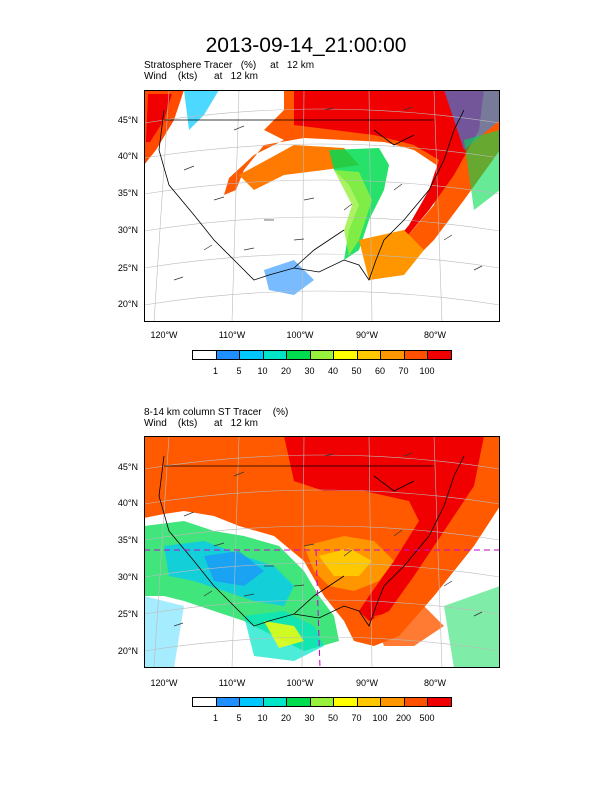 Image resolution: width=612 pixels, height=792 pixels. Describe the element at coordinates (427, 718) in the screenshot. I see `colorbar-label: 500` at that location.